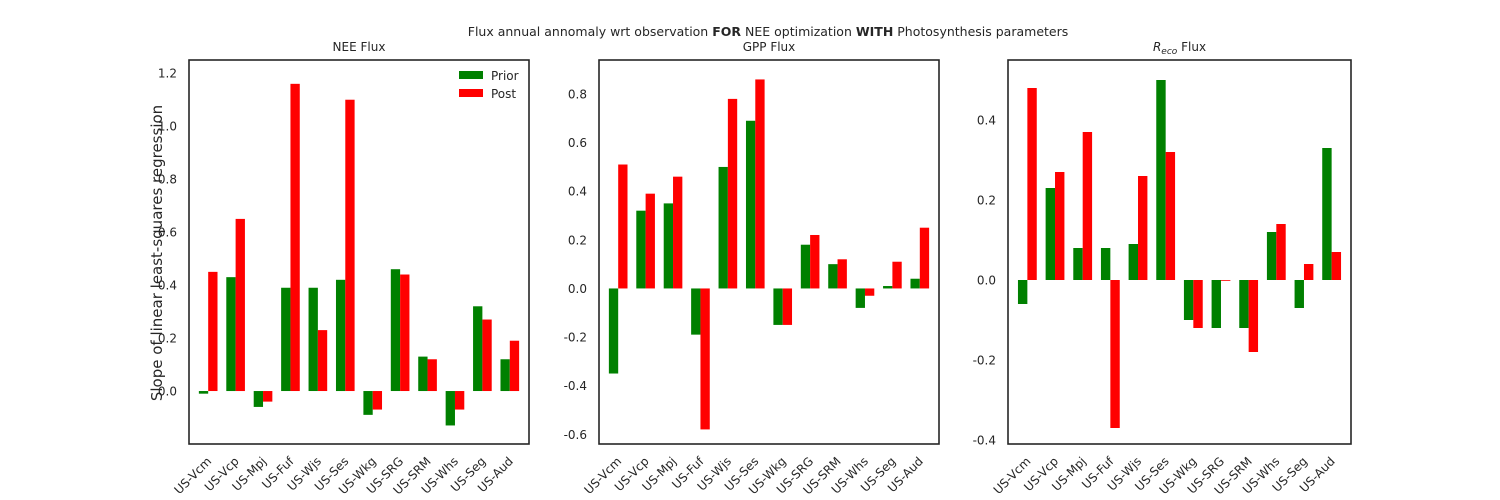  What do you see at coordinates (726, 31) in the screenshot?
I see `suptitle-part: FOR` at bounding box center [726, 31].